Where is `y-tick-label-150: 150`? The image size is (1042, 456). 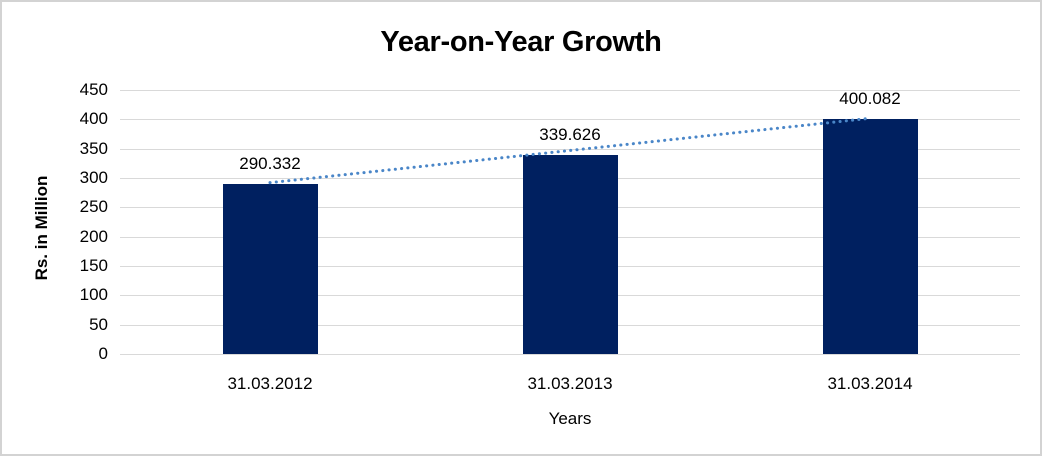 y-tick-label-150: 150 is located at coordinates (93, 265).